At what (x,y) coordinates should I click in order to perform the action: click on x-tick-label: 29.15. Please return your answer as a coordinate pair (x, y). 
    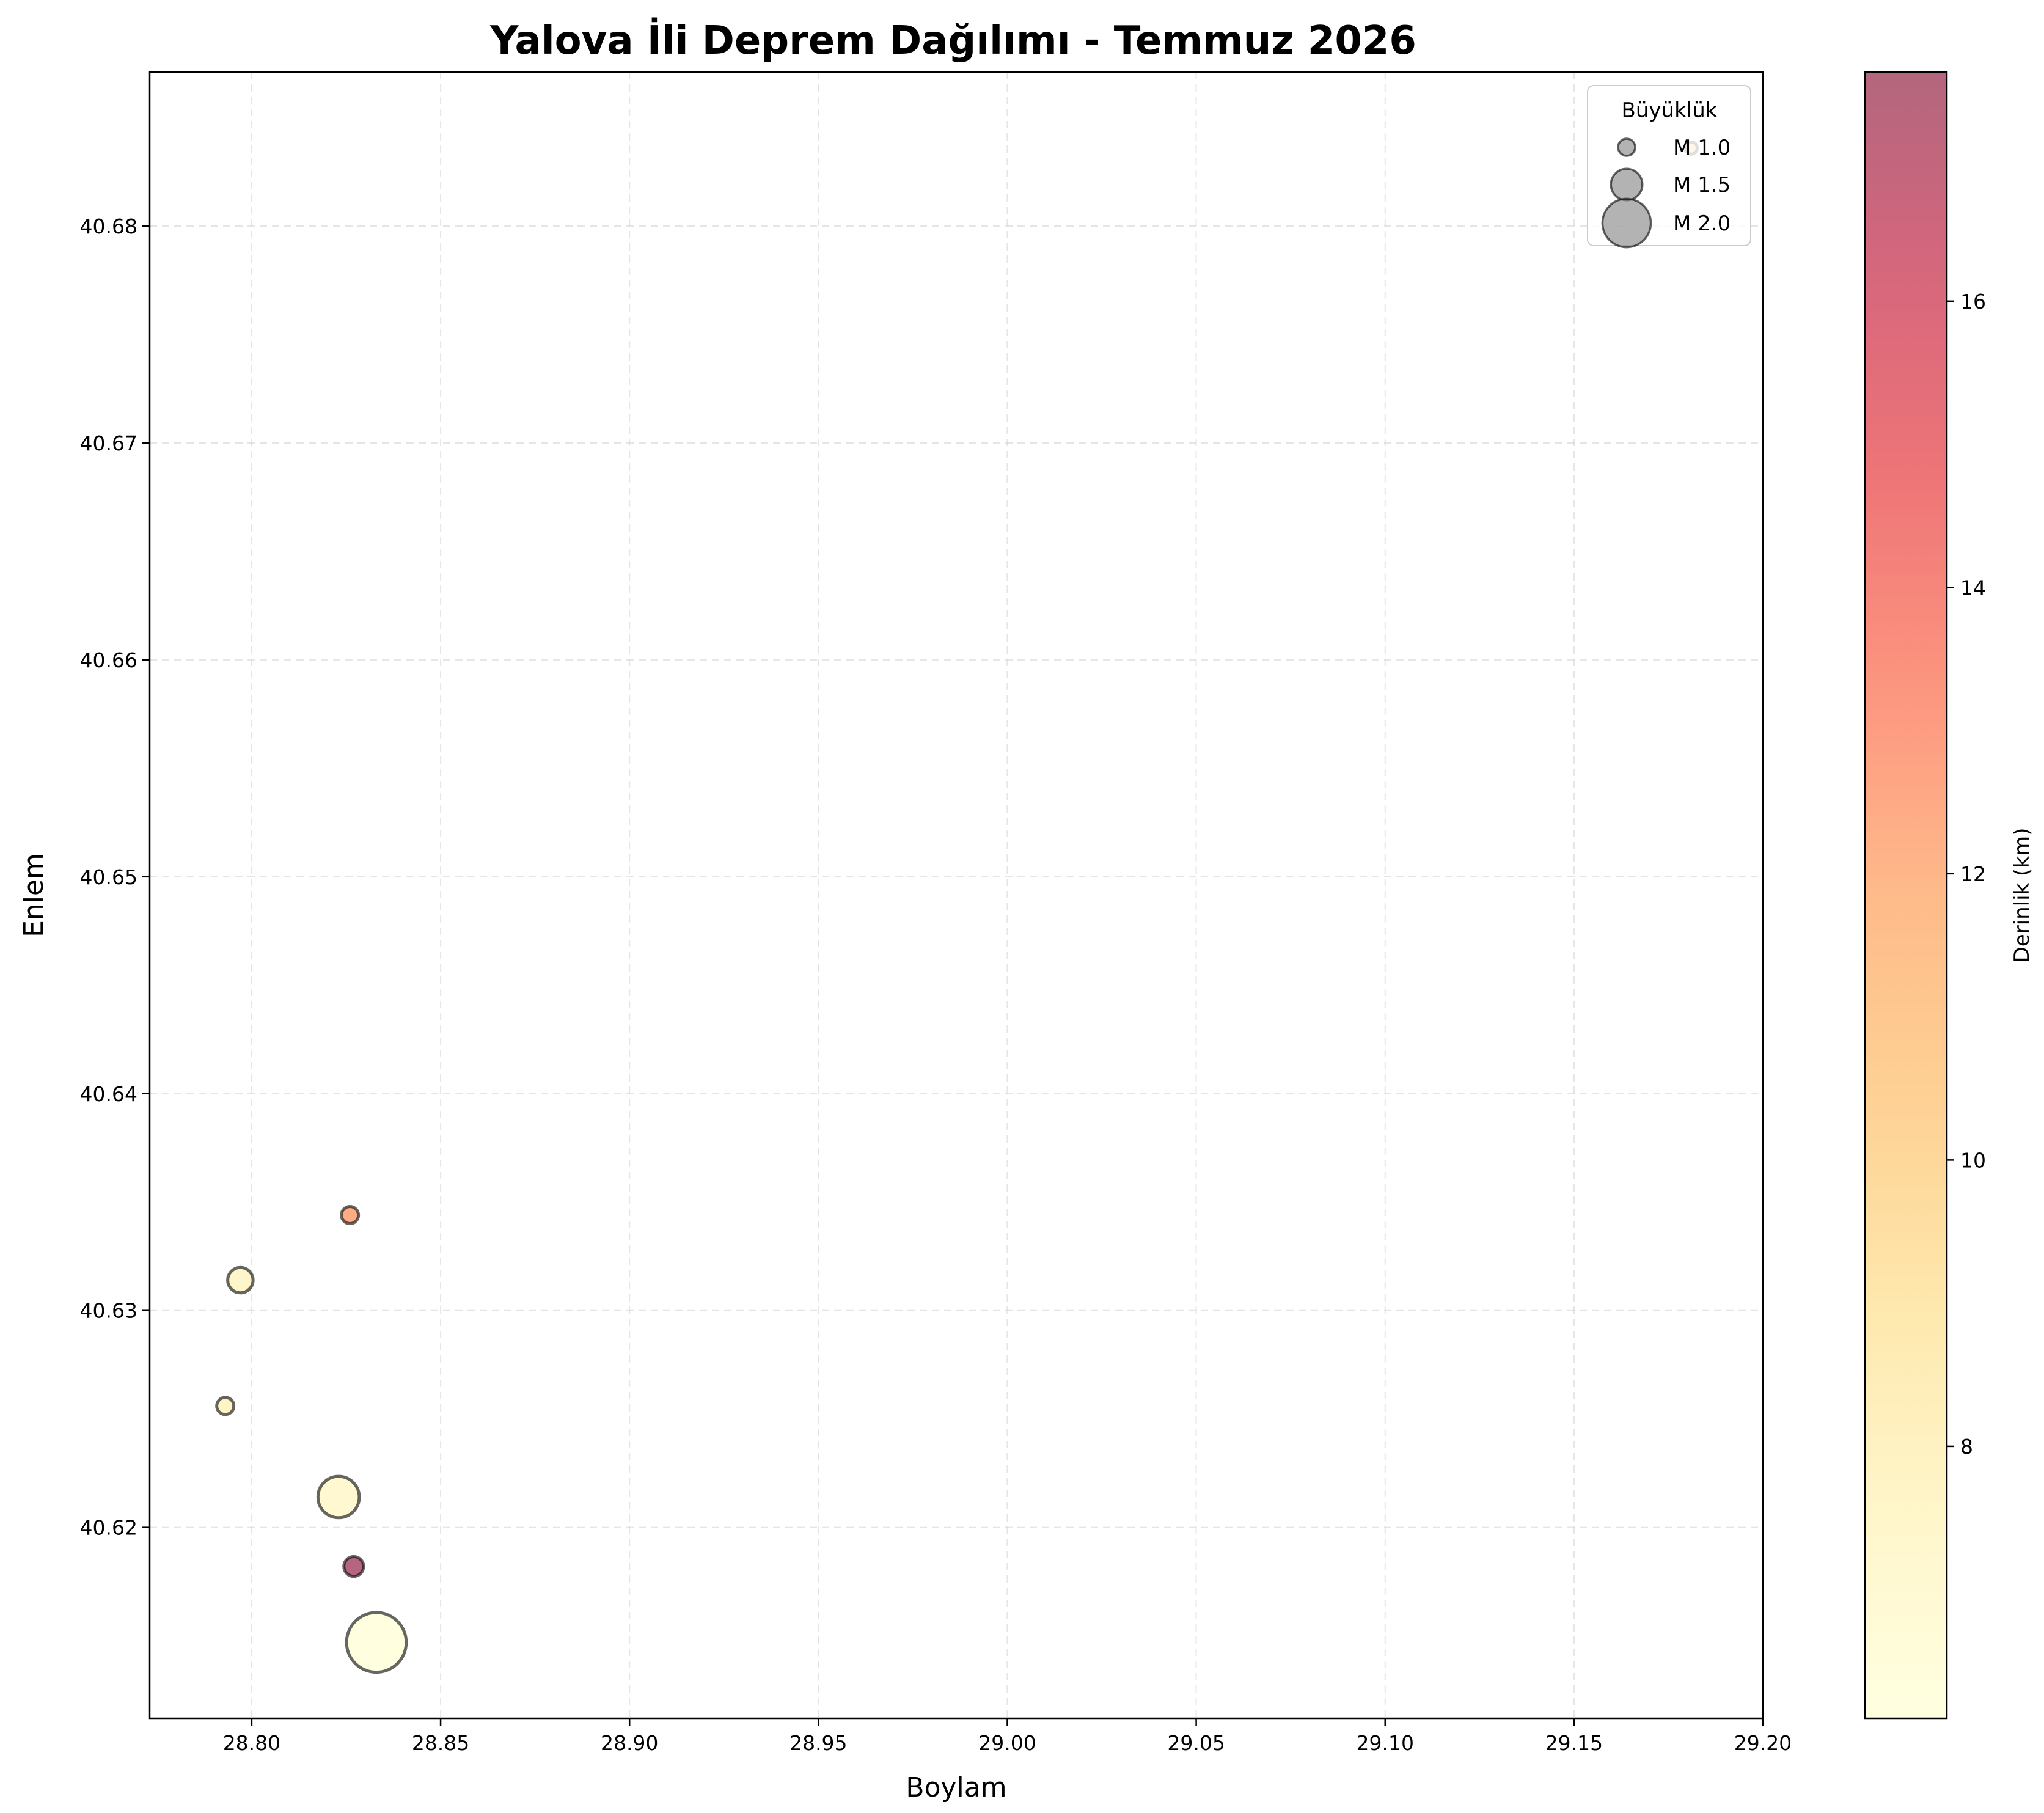
    Looking at the image, I should click on (1574, 1743).